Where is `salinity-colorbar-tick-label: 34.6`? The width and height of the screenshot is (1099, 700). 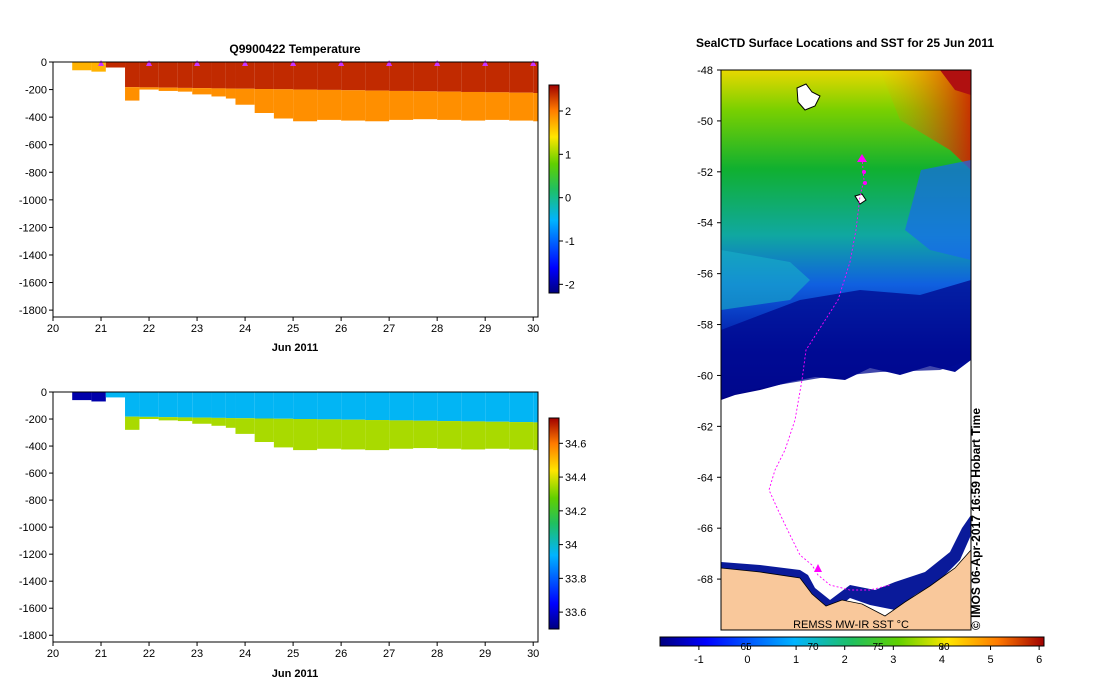 salinity-colorbar-tick-label: 34.6 is located at coordinates (575, 444).